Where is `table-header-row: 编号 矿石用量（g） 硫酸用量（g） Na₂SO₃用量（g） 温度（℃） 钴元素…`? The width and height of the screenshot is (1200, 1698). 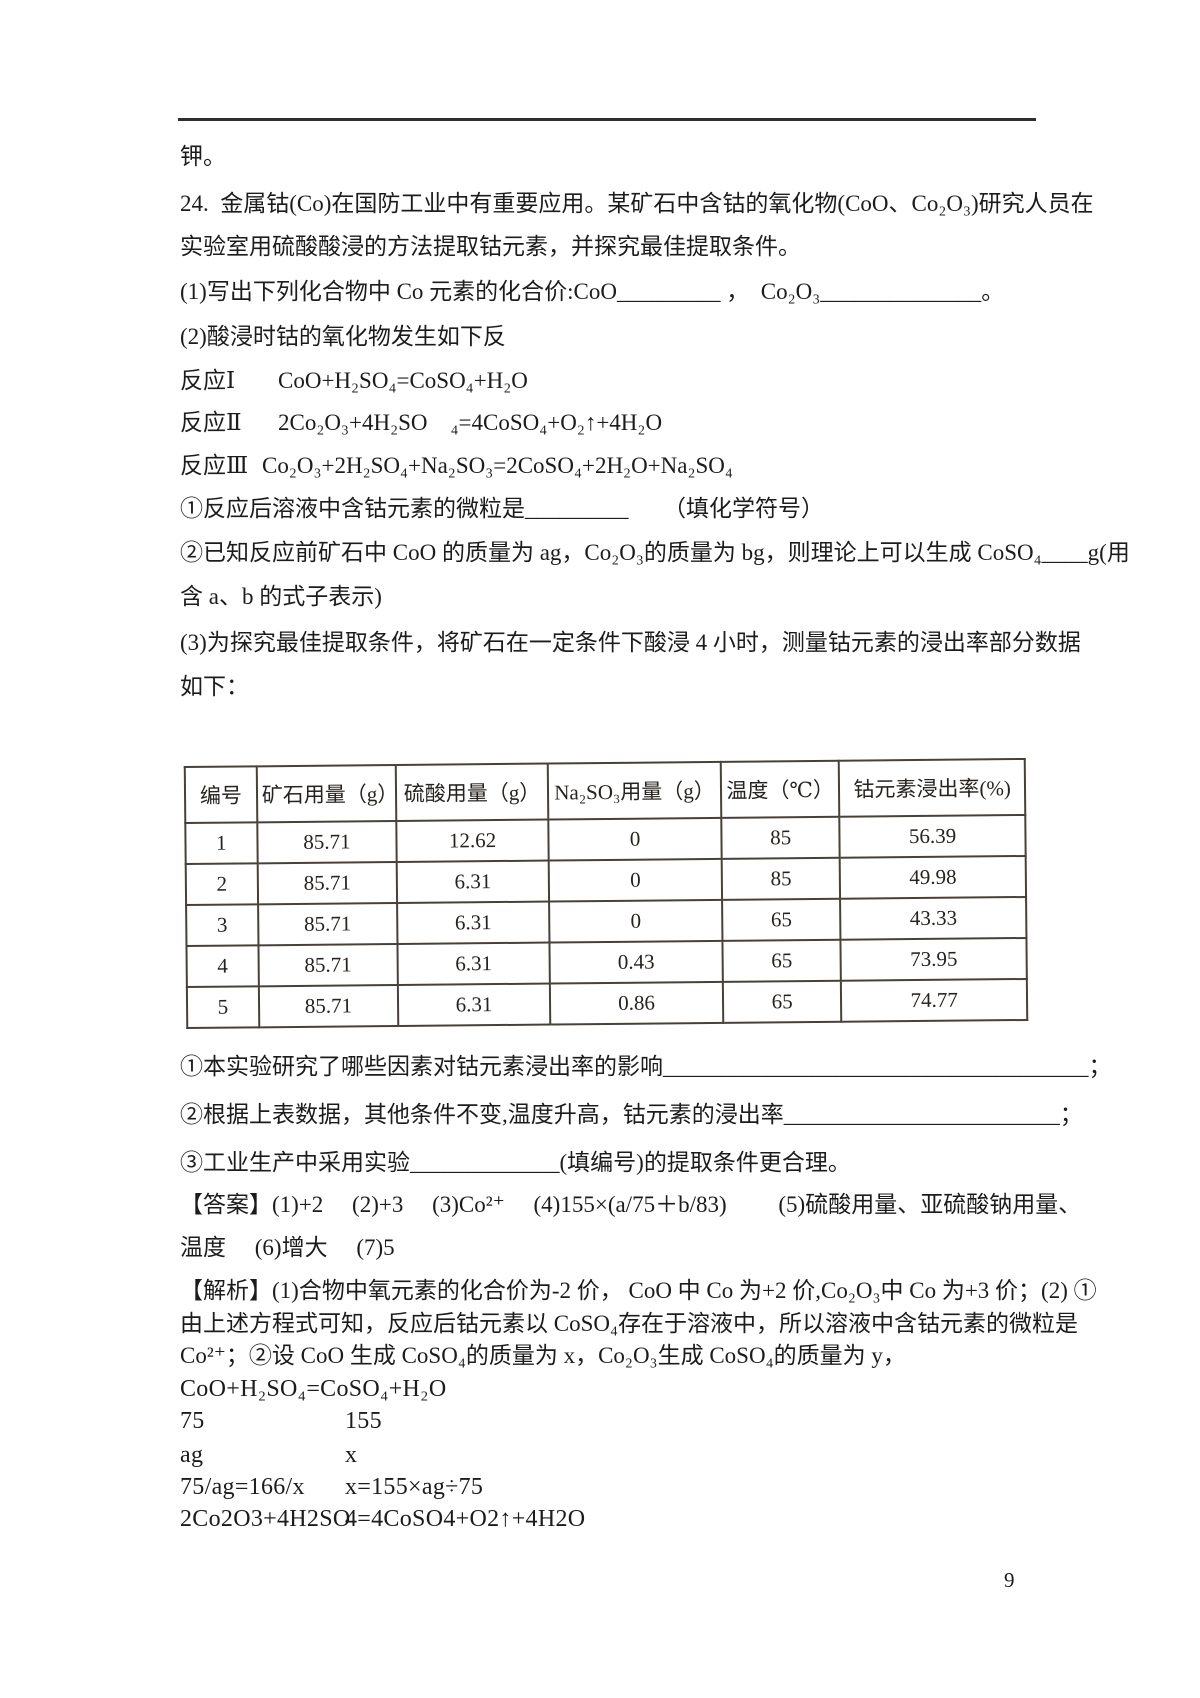 table-header-row: 编号 矿石用量（g） 硫酸用量（g） Na₂SO₃用量（g） 温度（℃） 钴元素… is located at coordinates (605, 791).